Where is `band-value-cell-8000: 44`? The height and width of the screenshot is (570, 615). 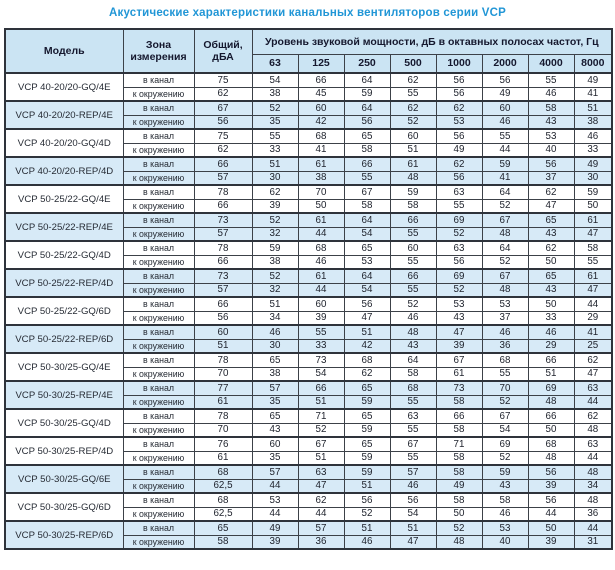
band-value-cell-8000: 44 is located at coordinates (593, 304).